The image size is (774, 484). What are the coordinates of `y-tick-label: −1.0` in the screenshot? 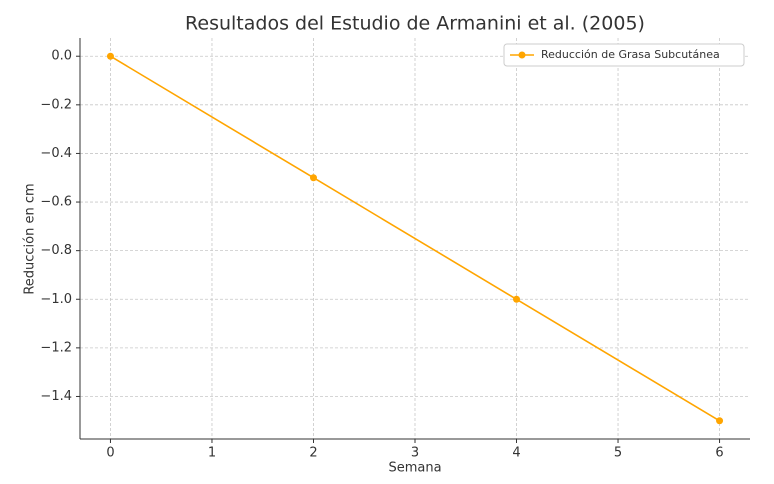 It's located at (56, 299).